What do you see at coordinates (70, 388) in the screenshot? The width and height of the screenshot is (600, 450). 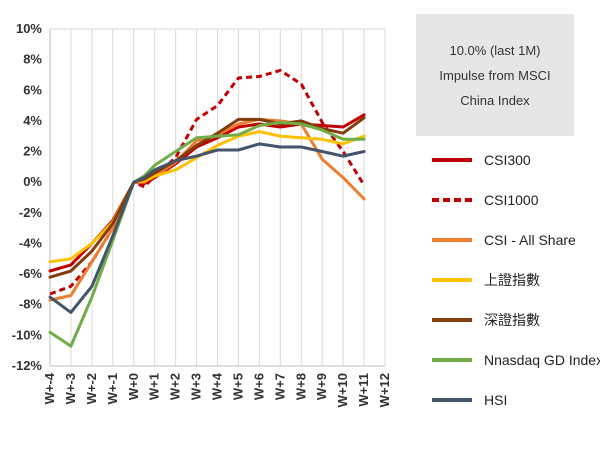 I see `x-tick-label: W+-3` at bounding box center [70, 388].